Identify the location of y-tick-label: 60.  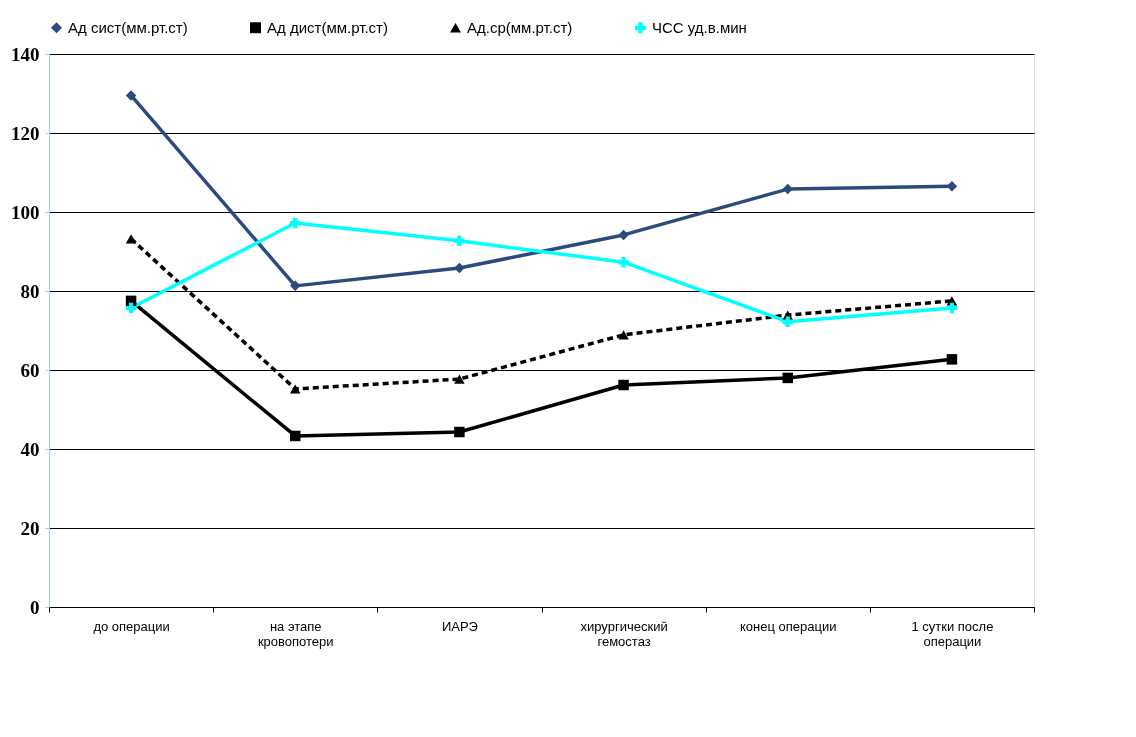
(30, 370).